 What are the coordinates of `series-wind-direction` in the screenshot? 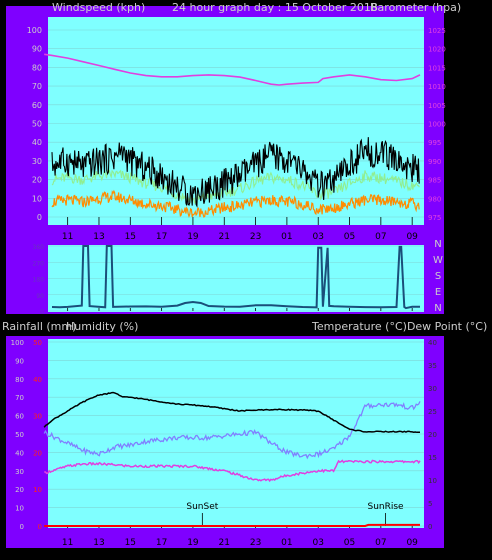 It's located at (236, 277).